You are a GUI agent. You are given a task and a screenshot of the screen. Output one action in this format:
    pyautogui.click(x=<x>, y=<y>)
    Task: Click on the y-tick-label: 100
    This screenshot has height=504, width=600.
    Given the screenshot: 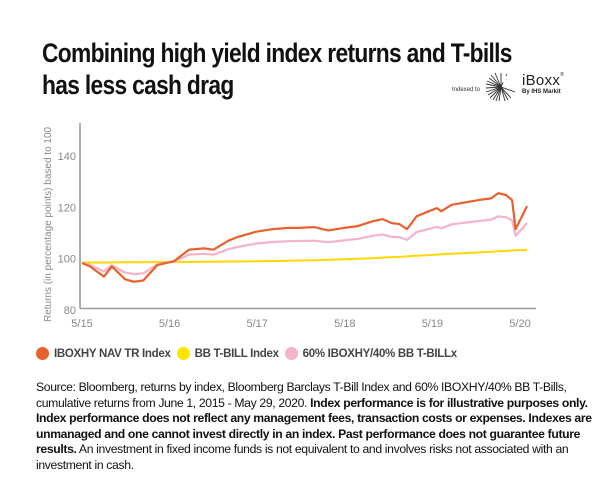 What is the action you would take?
    pyautogui.click(x=67, y=260)
    